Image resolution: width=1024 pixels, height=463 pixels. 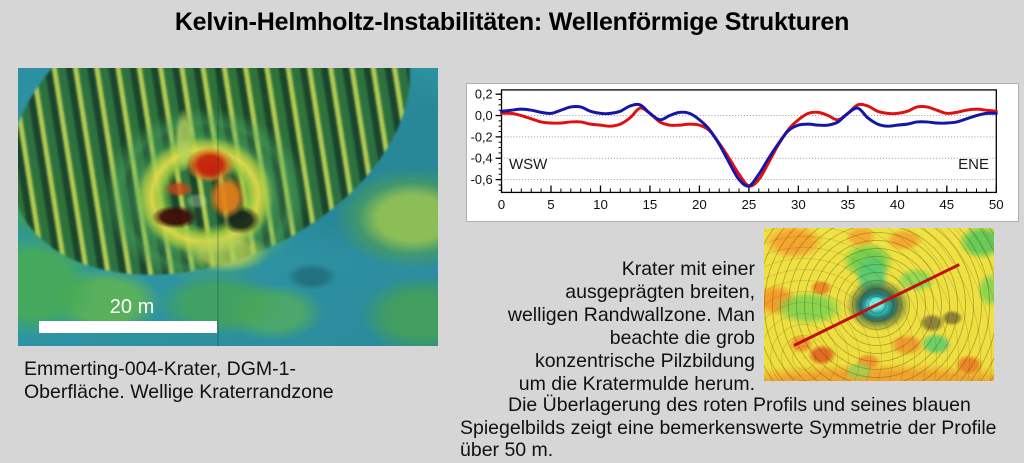 I want to click on wsw-label: WSW, so click(x=528, y=164).